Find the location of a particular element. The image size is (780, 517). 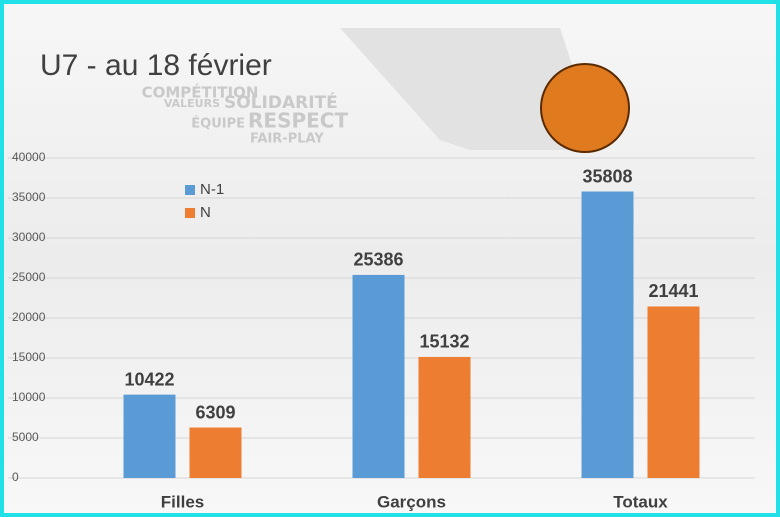

value-label: 21441 is located at coordinates (673, 291).